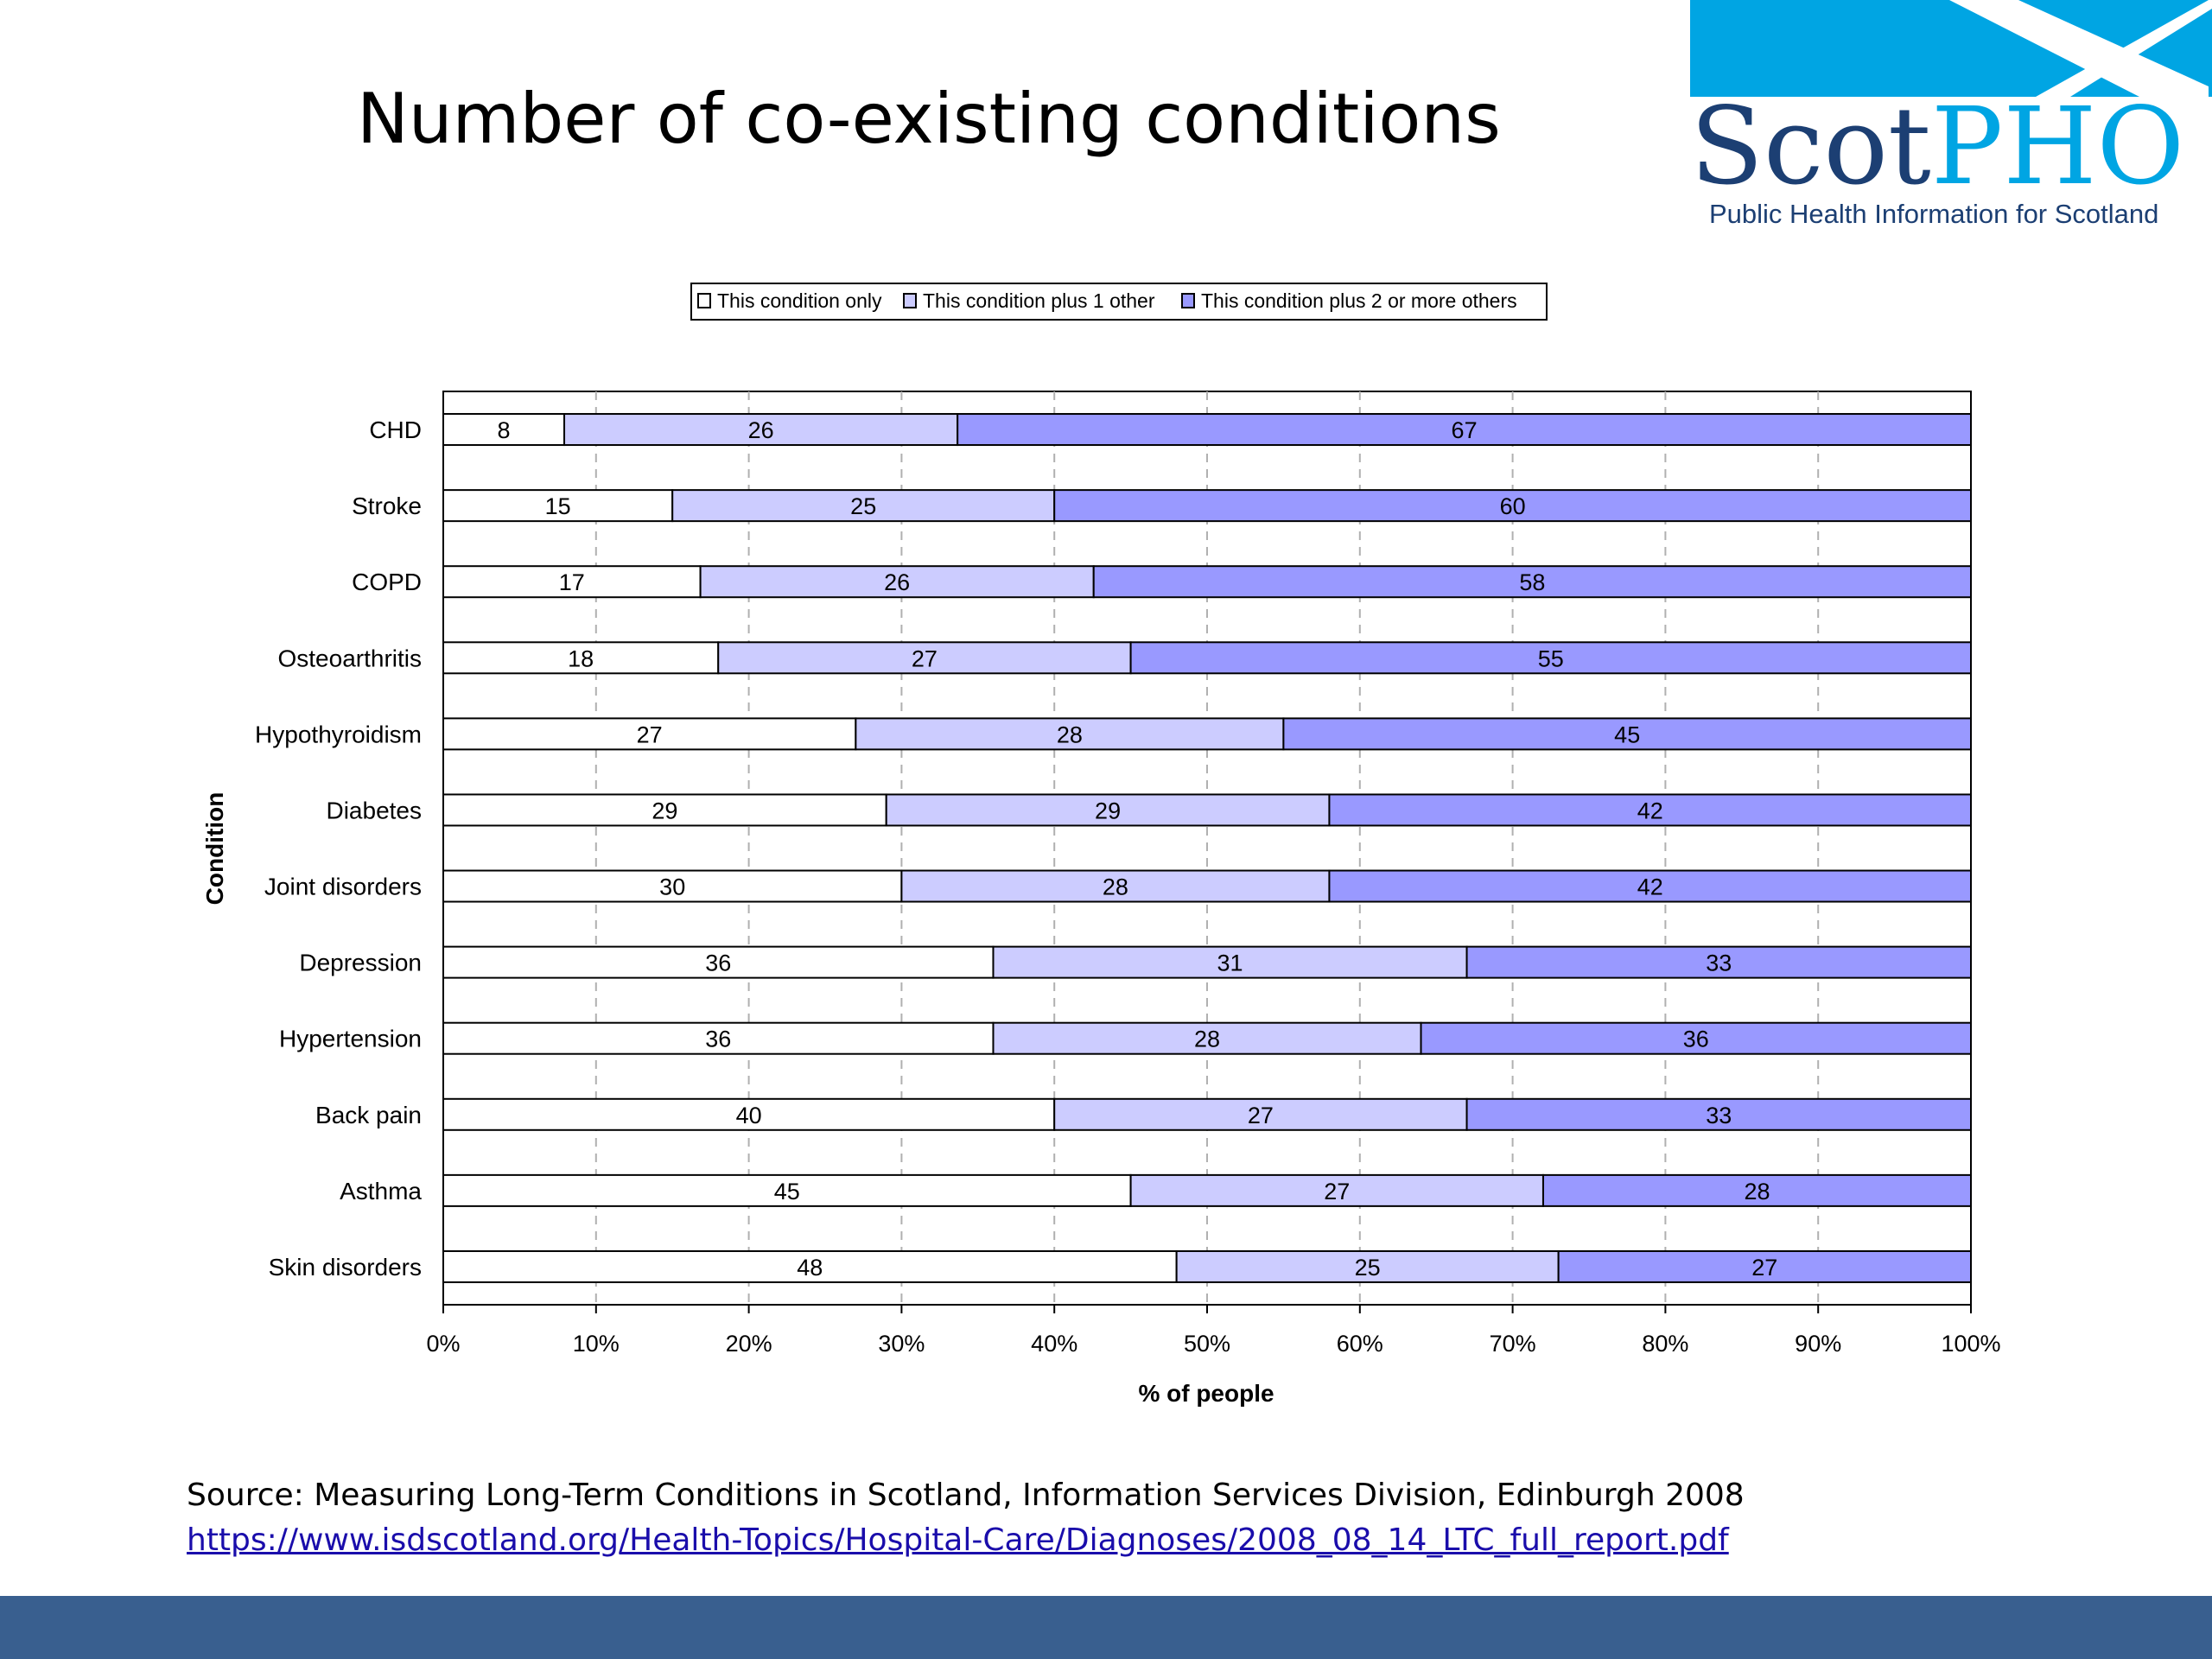  Describe the element at coordinates (387, 582) in the screenshot. I see `category-label: COPD` at that location.